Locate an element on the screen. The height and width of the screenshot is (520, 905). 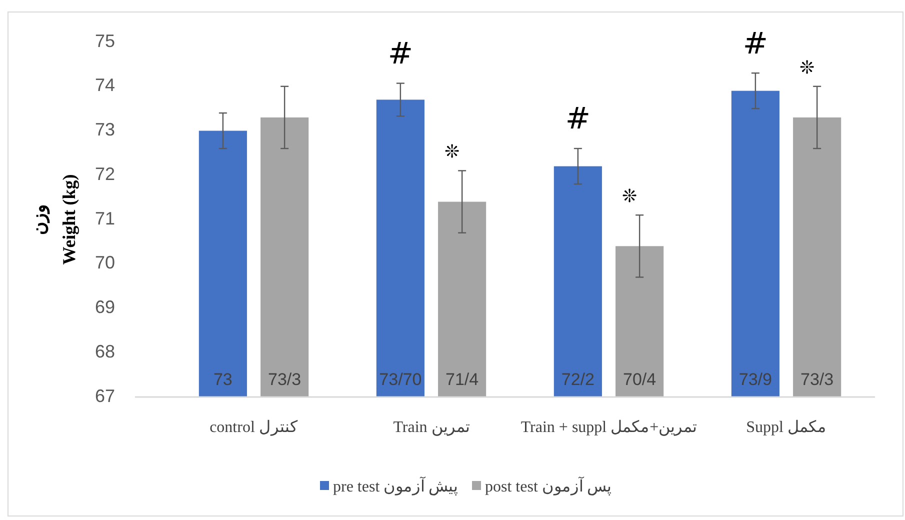
x-tick-label: Suppl مکمل is located at coordinates (786, 427).